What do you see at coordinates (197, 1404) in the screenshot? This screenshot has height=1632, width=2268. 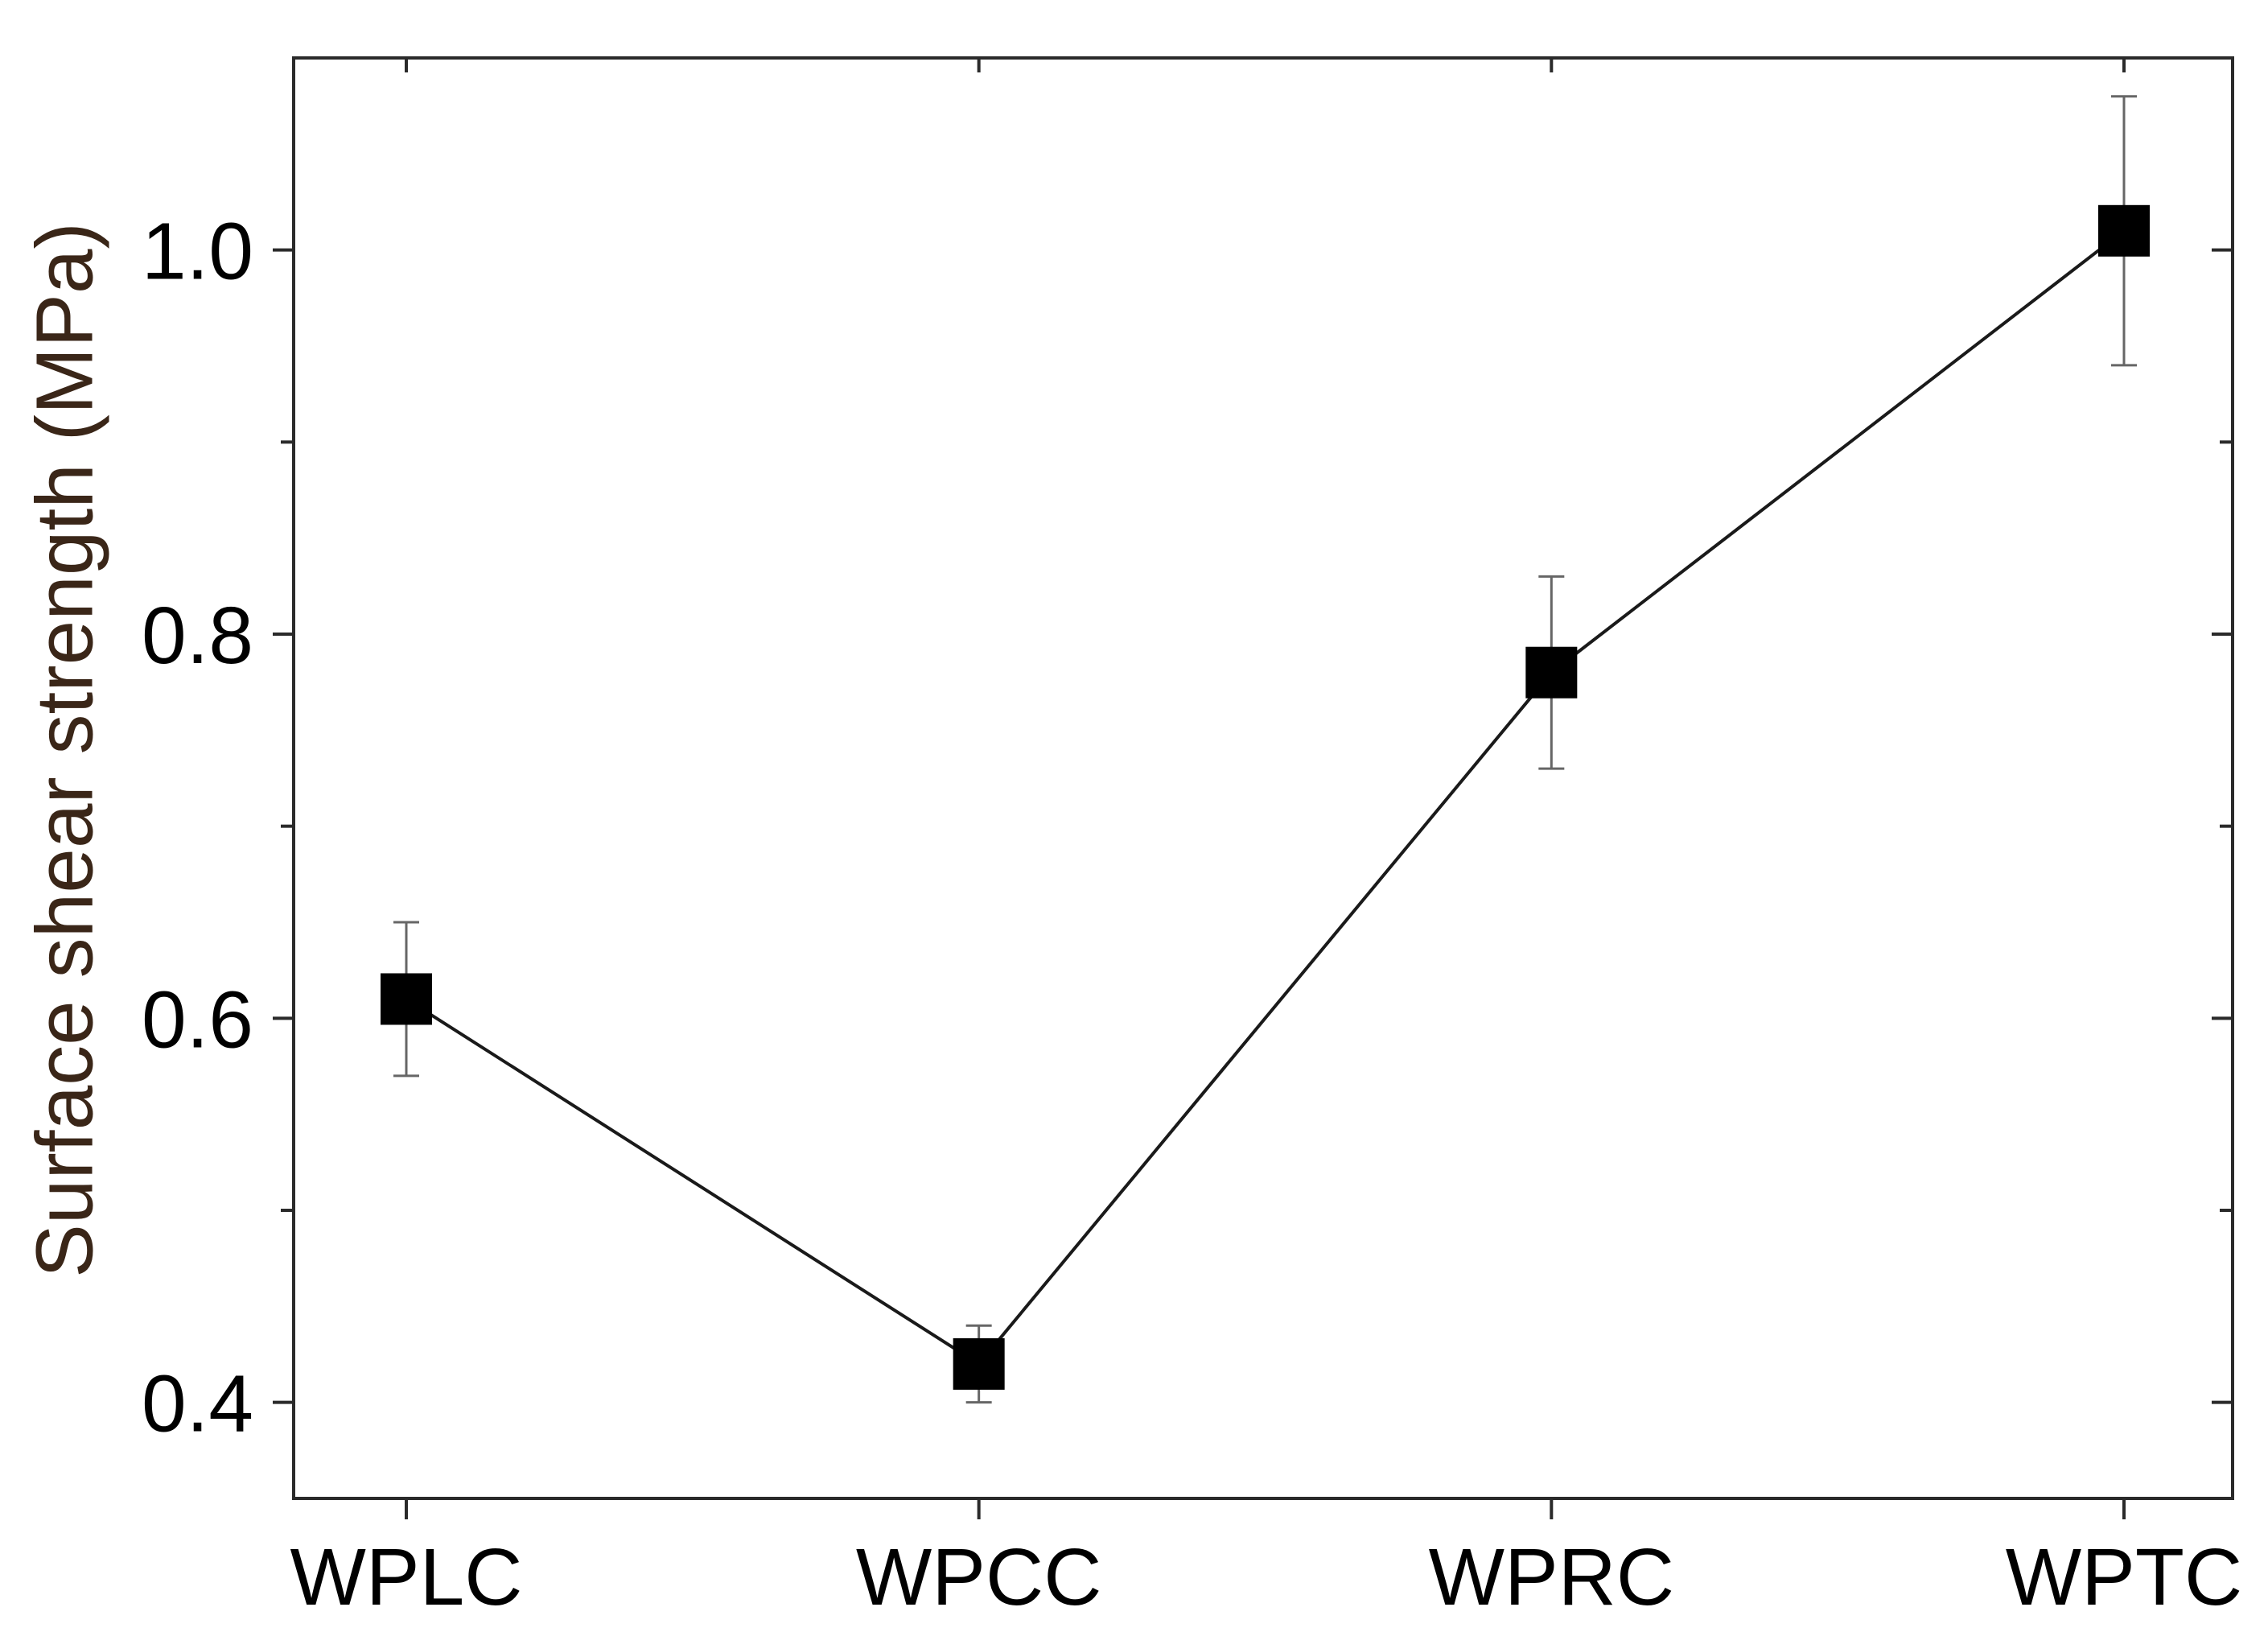 I see `y-tick-label: 0.4` at bounding box center [197, 1404].